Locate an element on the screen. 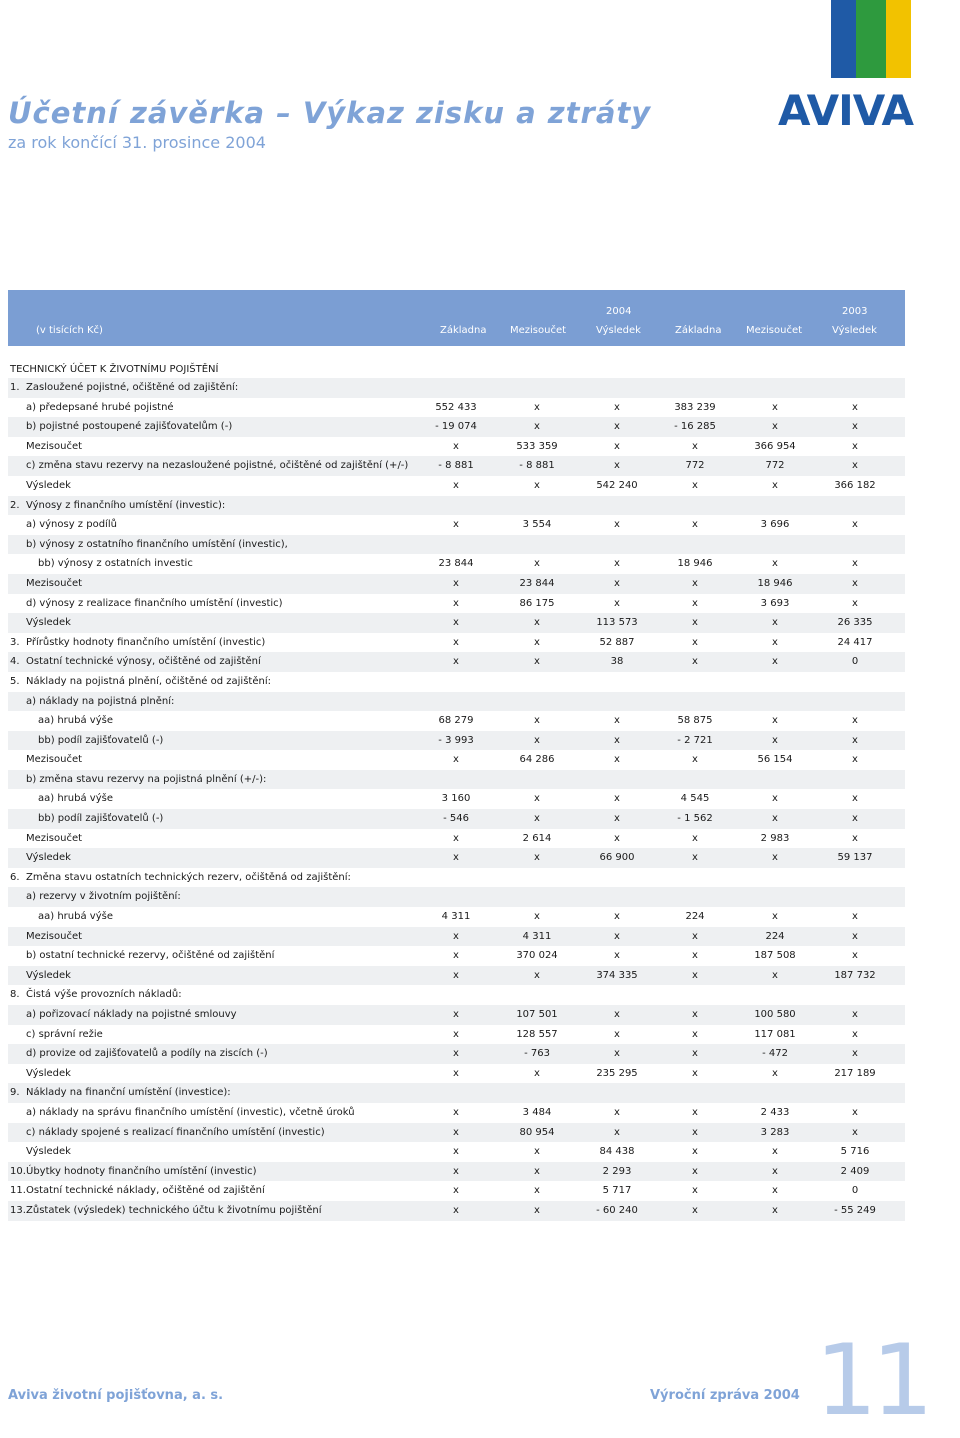 This screenshot has width=960, height=1438. table-row: aa) hrubá výše 68 279 x x 58 875 x x is located at coordinates (456, 721).